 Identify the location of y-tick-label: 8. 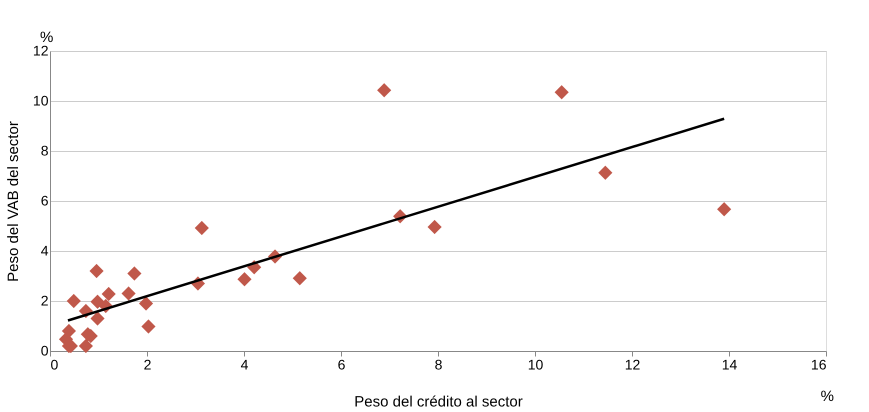
(44, 150).